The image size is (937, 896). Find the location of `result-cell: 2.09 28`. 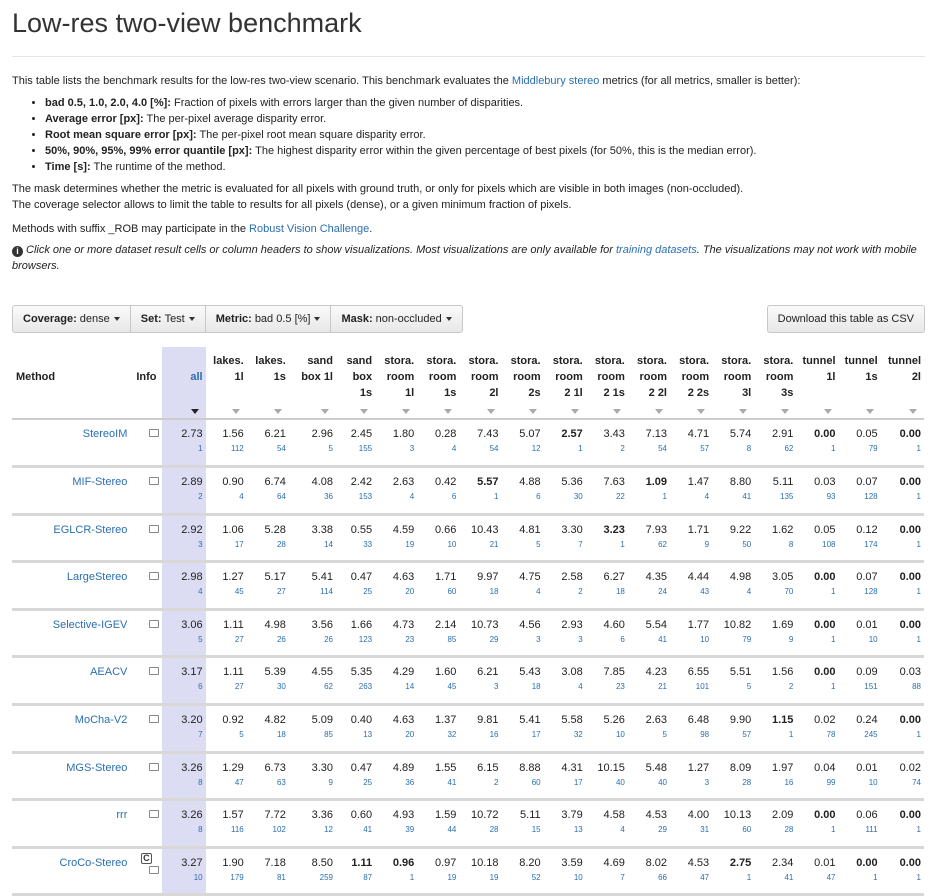

result-cell: 2.09 28 is located at coordinates (775, 824).